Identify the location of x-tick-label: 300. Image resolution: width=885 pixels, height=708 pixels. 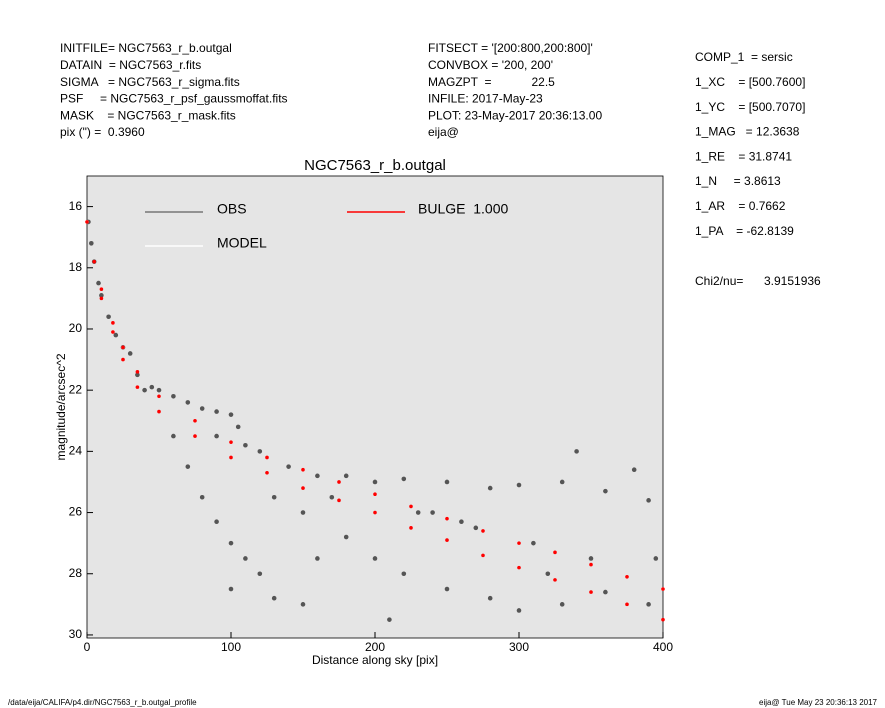
(519, 647).